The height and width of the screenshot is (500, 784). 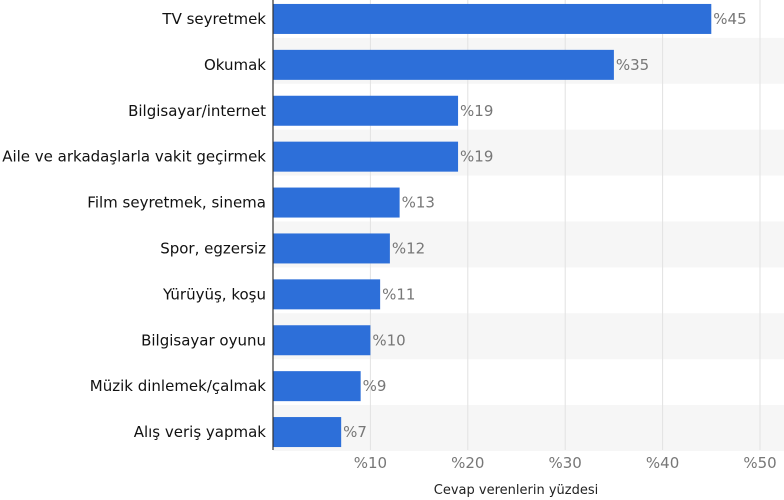 I want to click on x-tick-label: %30, so click(x=565, y=463).